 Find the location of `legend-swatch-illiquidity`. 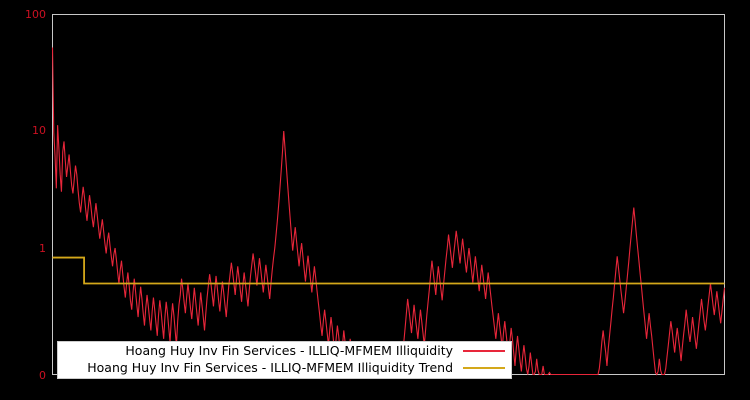

legend-swatch-illiquidity is located at coordinates (484, 350).